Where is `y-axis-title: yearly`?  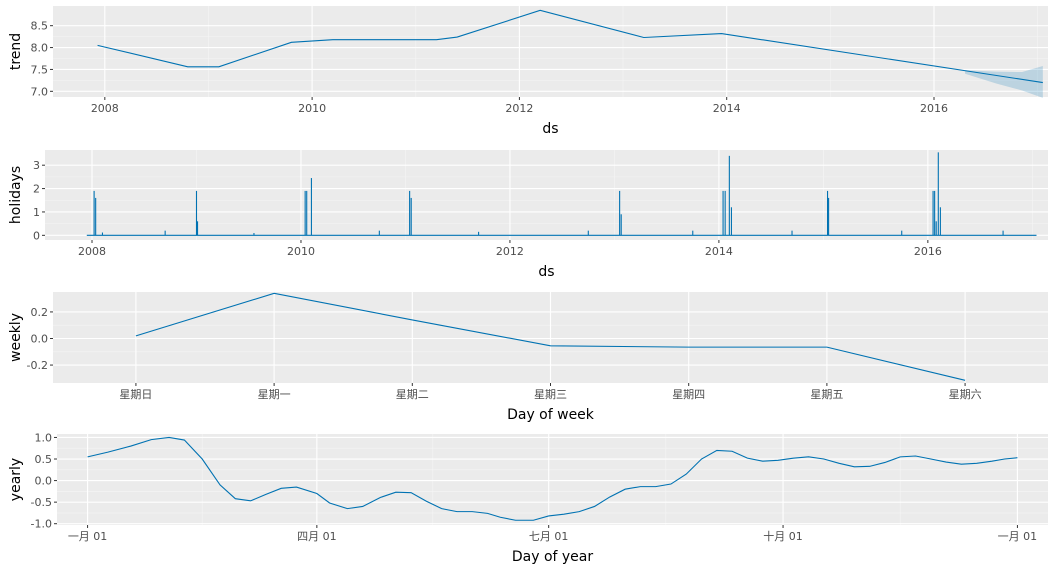
y-axis-title: yearly is located at coordinates (16, 479).